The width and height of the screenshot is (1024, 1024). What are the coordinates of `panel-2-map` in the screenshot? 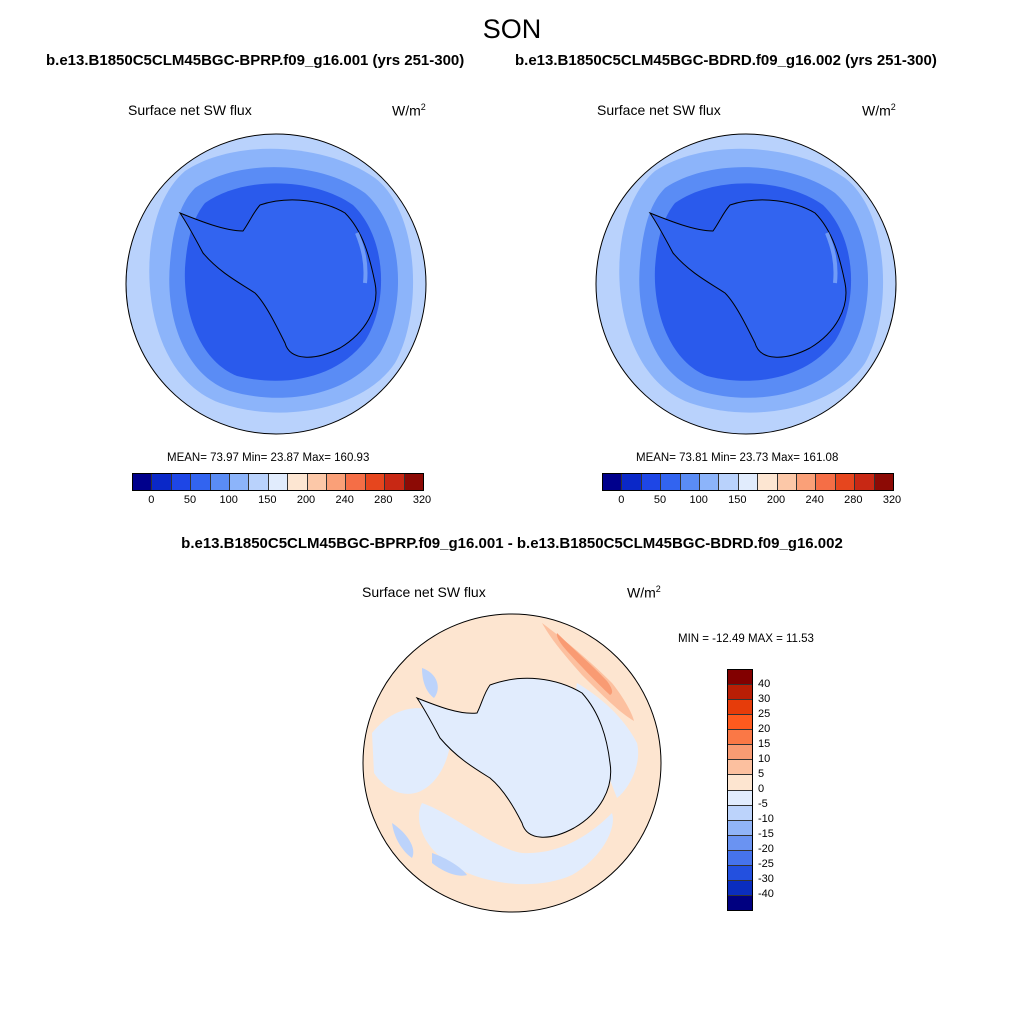 It's located at (746, 284).